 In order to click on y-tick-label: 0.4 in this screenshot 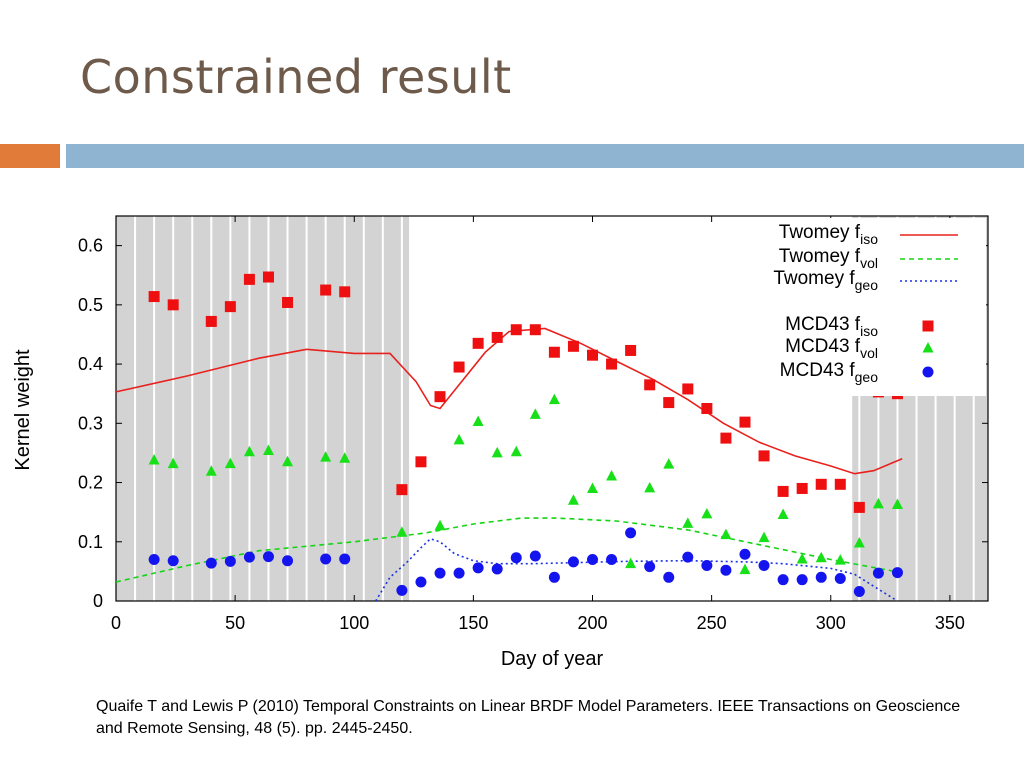, I will do `click(90, 364)`.